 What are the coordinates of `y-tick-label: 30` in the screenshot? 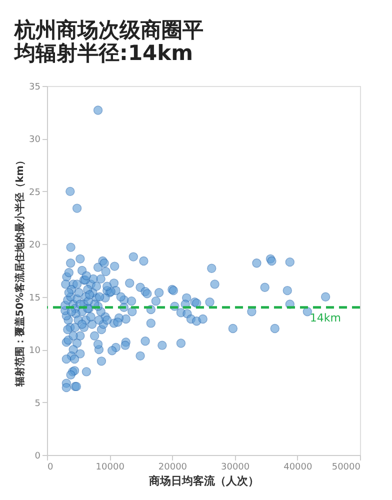 It's located at (35, 140).